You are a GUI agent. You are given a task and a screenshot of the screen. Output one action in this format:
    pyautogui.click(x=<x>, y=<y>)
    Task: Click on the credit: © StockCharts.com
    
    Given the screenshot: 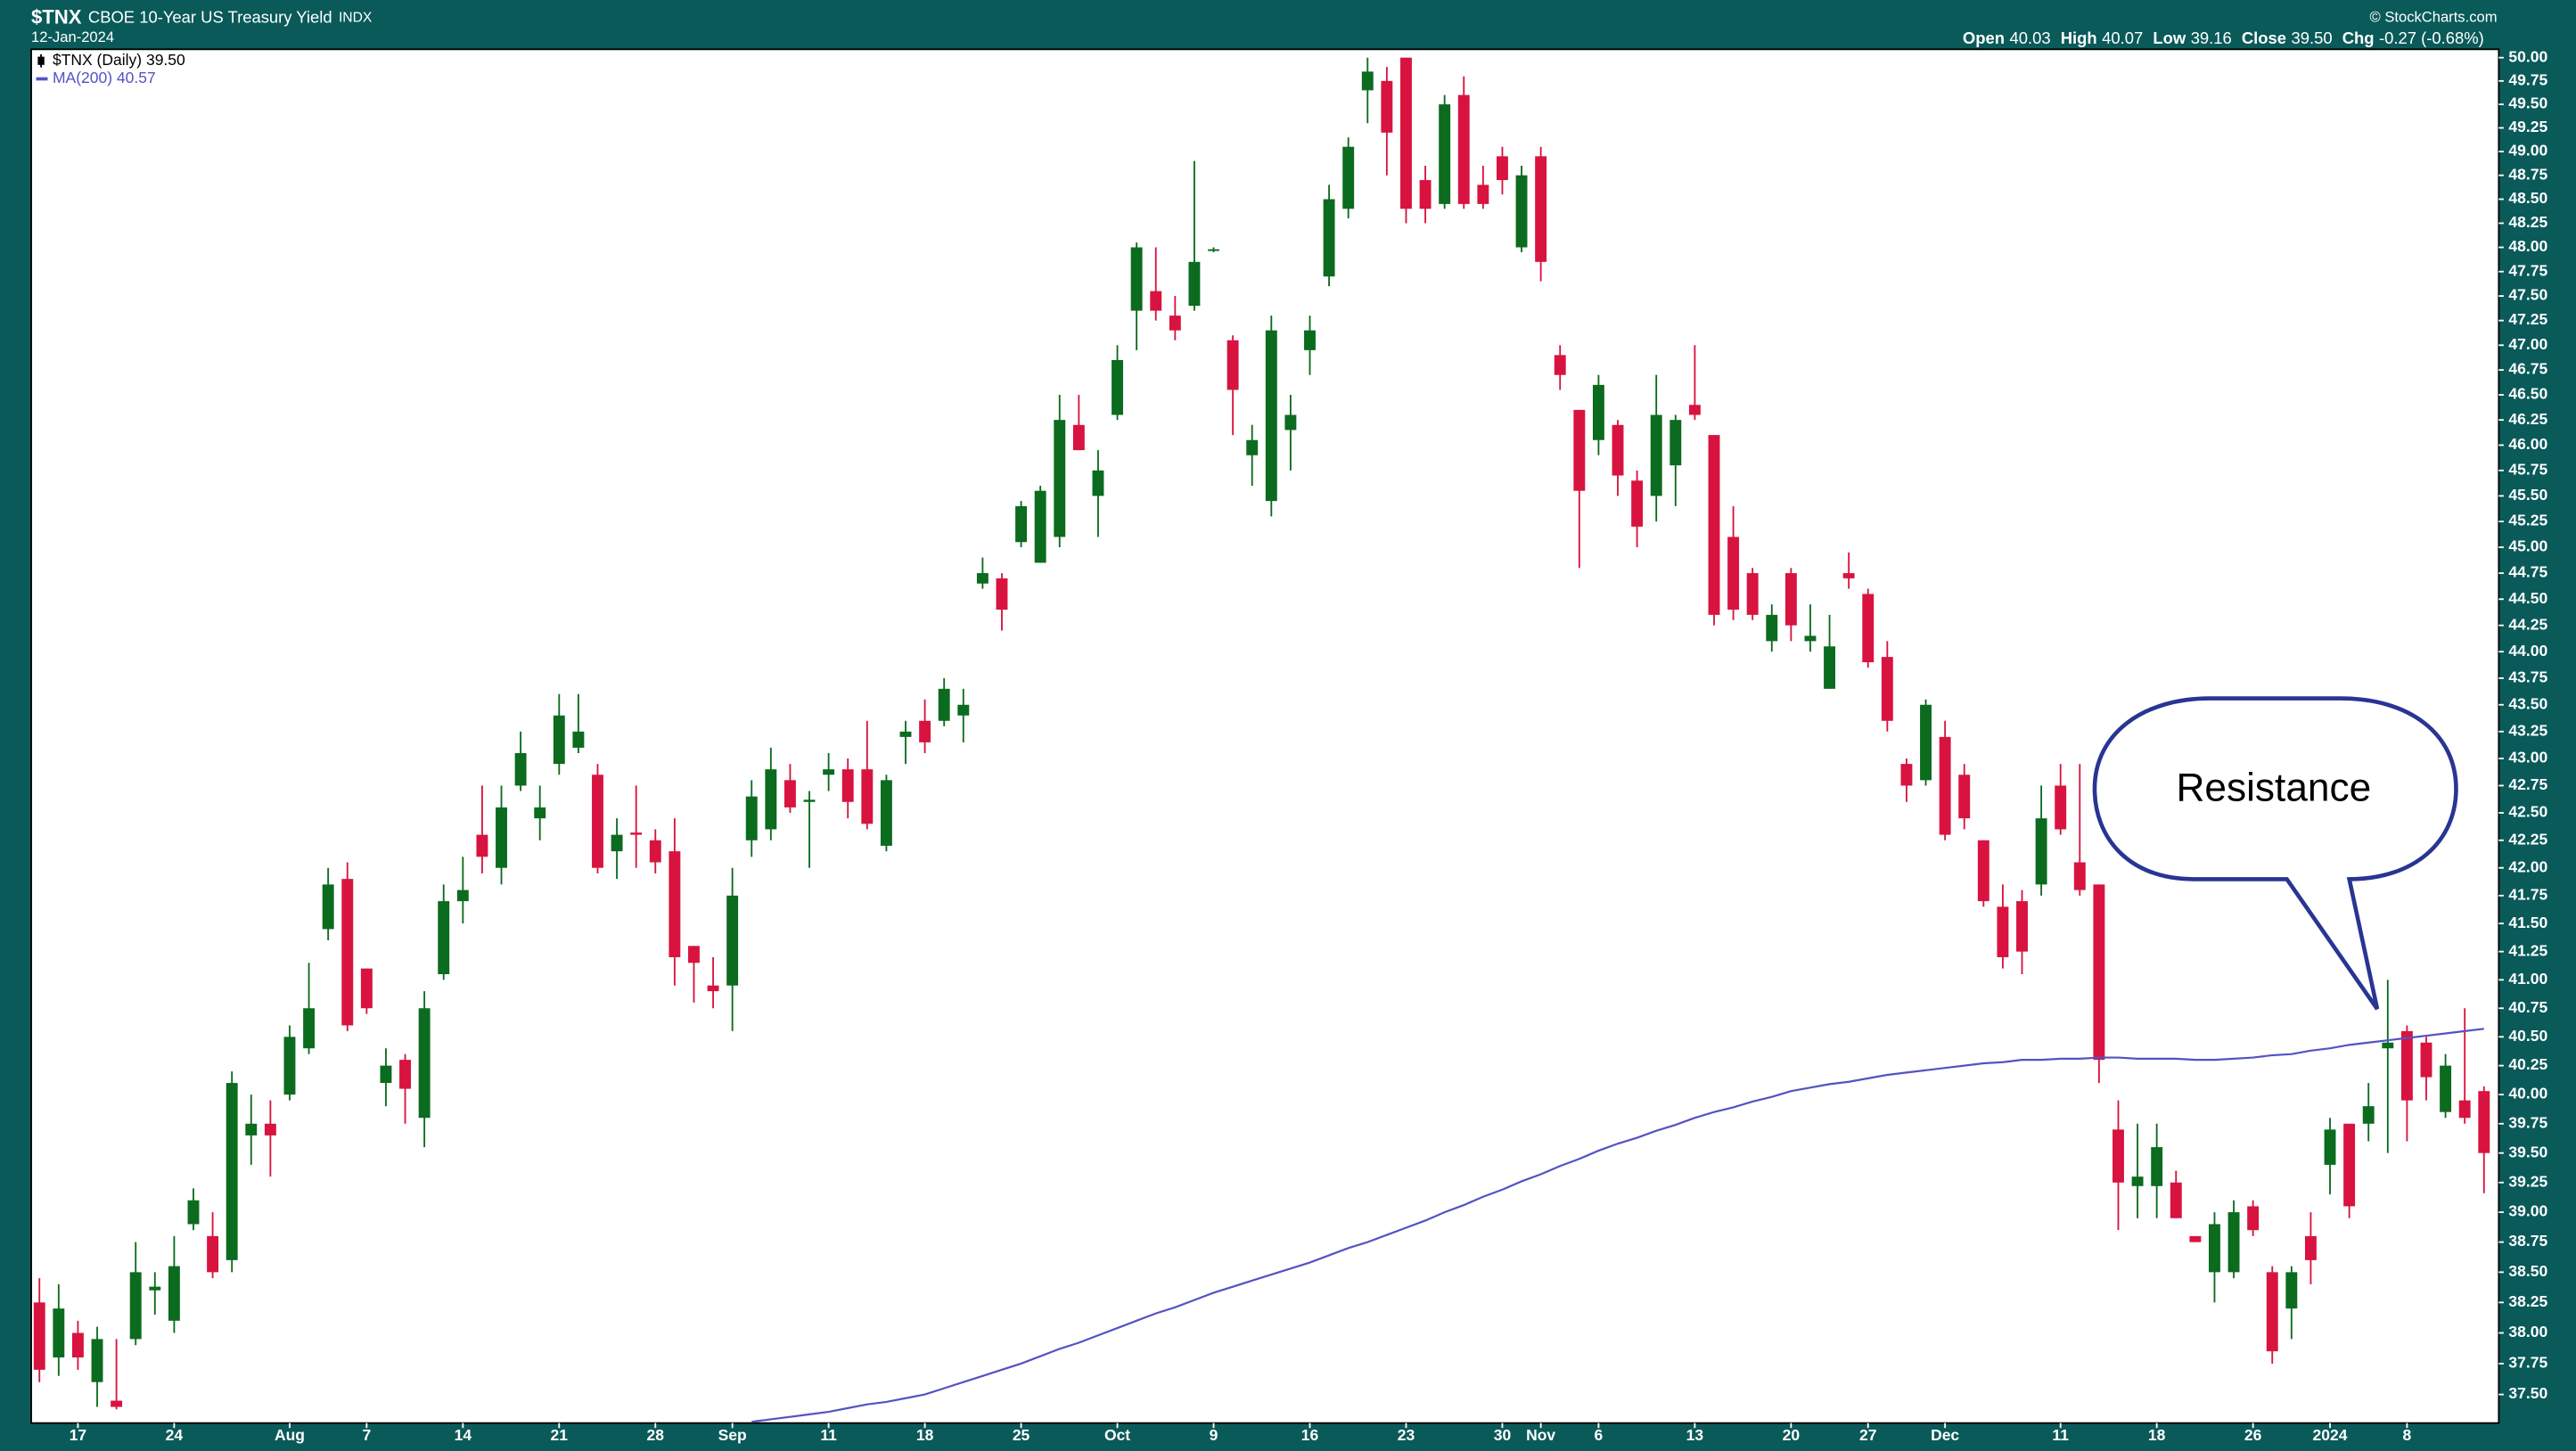 What is the action you would take?
    pyautogui.click(x=2434, y=17)
    